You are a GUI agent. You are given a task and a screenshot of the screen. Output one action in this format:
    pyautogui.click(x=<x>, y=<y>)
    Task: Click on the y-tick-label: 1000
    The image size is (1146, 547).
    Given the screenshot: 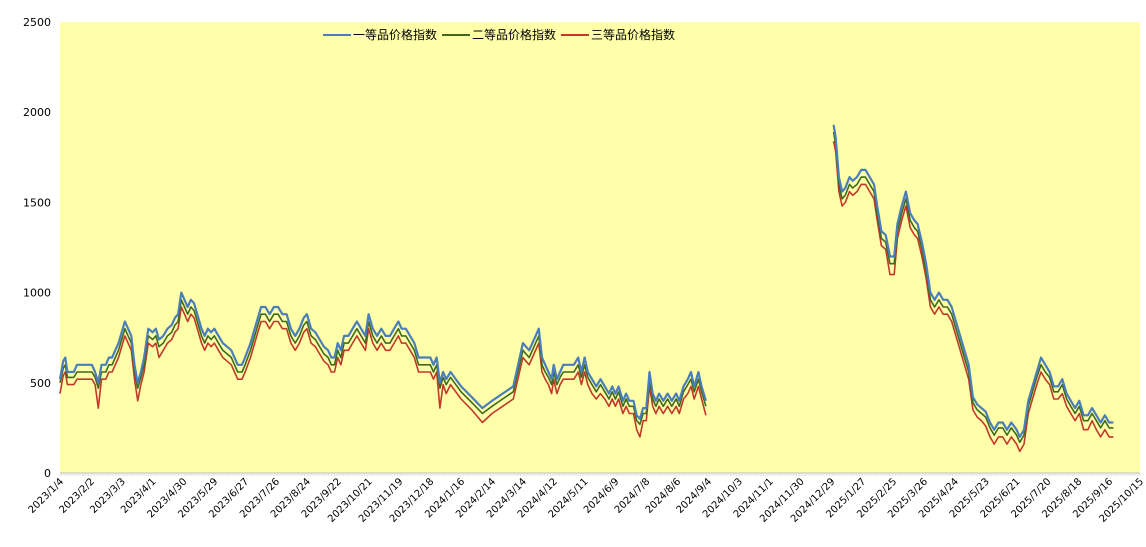 What is the action you would take?
    pyautogui.click(x=37, y=293)
    